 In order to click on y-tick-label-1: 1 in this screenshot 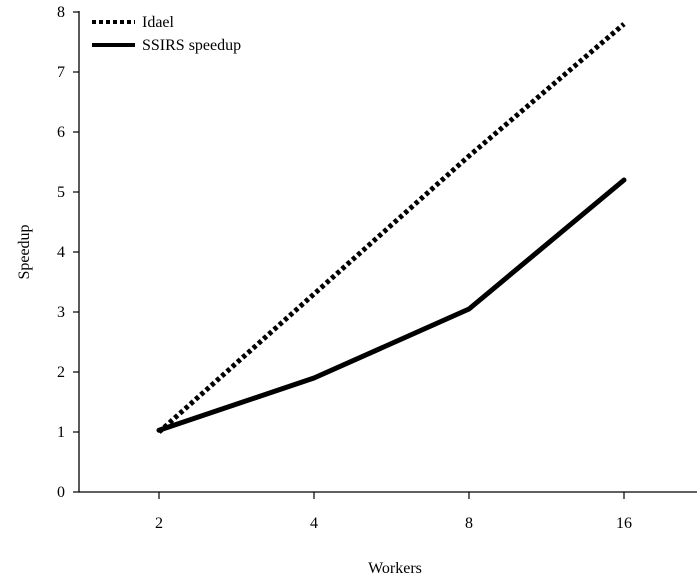, I will do `click(61, 432)`.